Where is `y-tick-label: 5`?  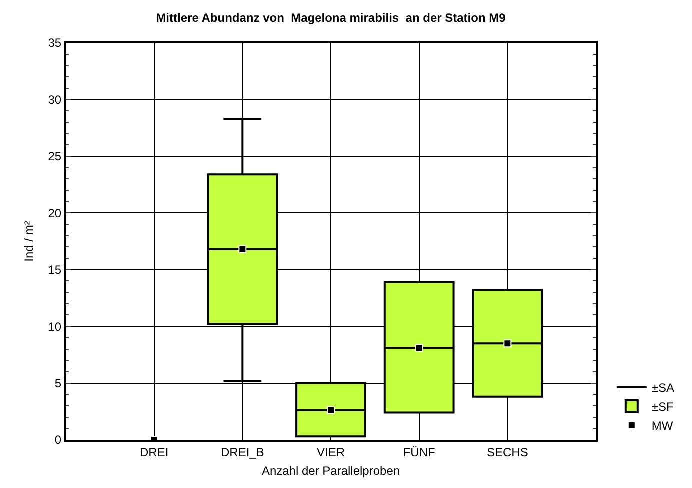 y-tick-label: 5 is located at coordinates (58, 383).